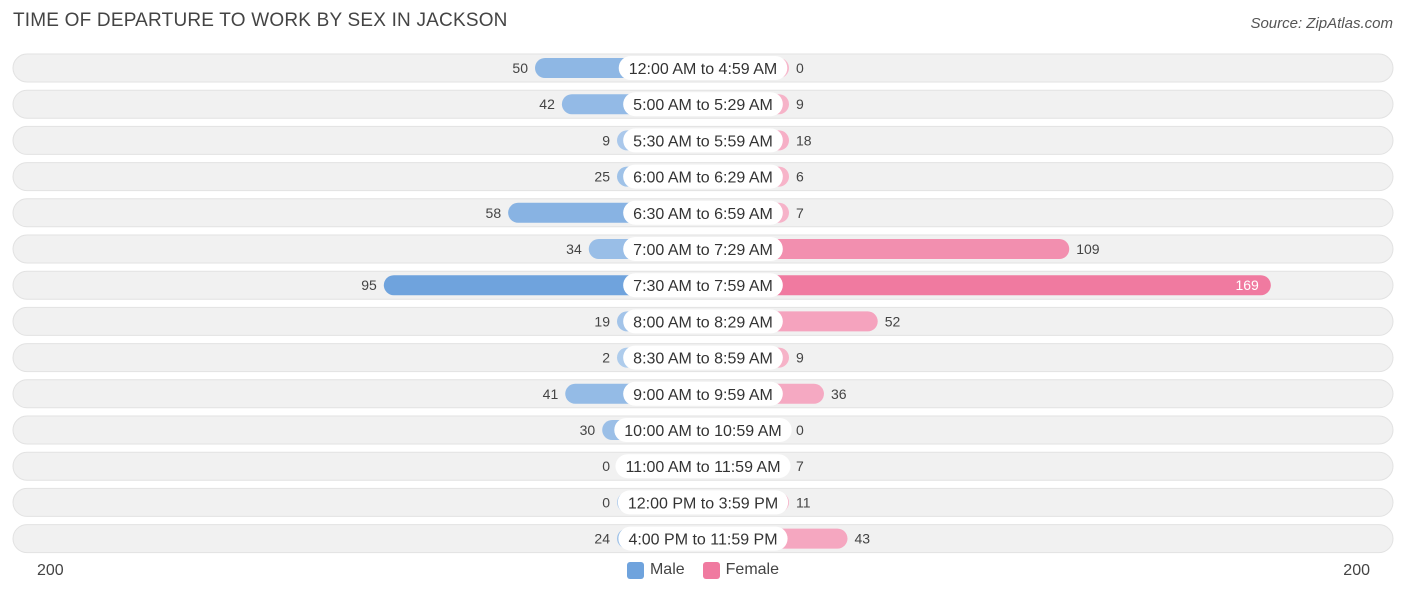  I want to click on category-label: 12:00 PM to 3:59 PM, so click(703, 503).